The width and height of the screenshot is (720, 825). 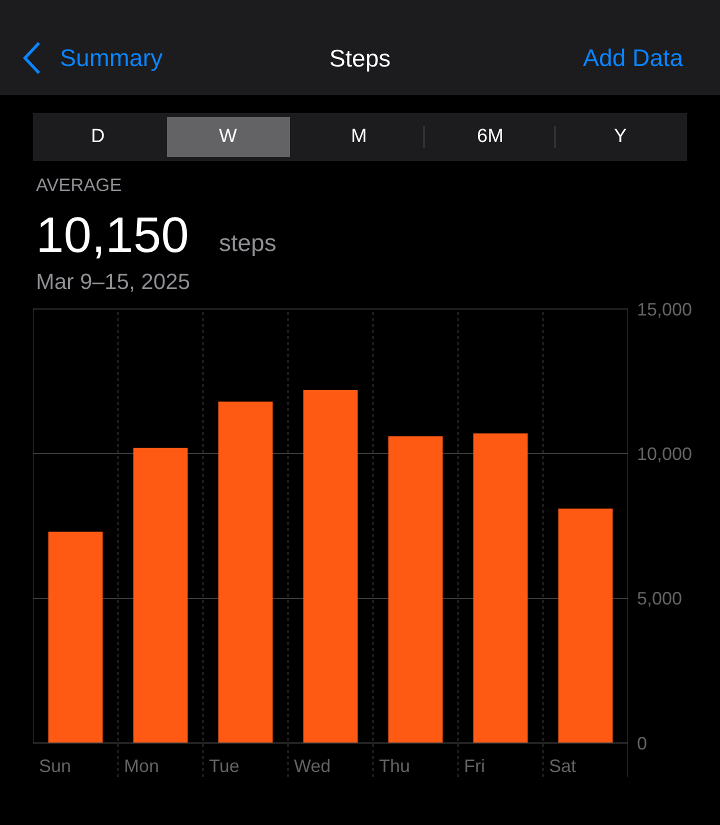 I want to click on text: 10,150, so click(x=112, y=235).